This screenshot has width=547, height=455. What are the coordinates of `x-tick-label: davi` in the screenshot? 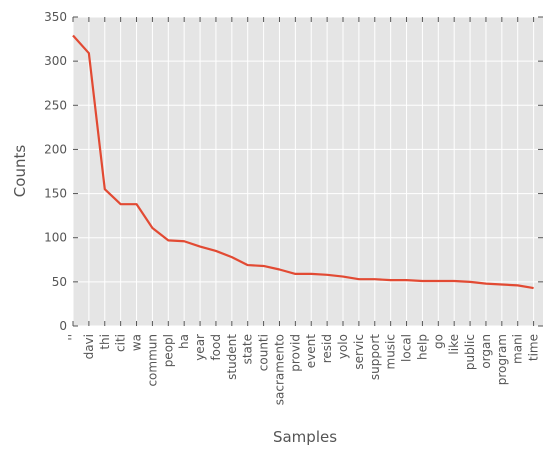 It's located at (89, 346).